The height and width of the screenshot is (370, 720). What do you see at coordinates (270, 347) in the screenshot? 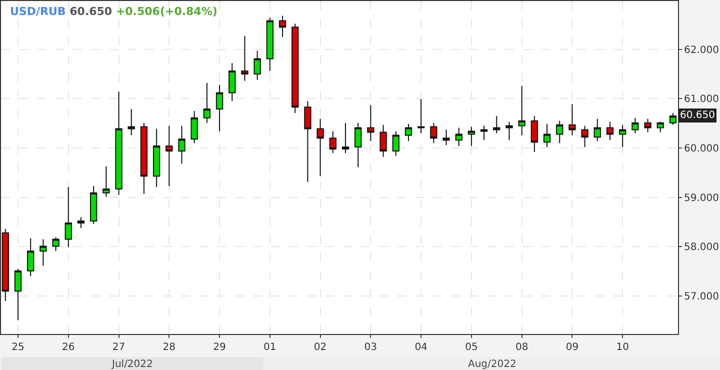
I see `x-tick-label: 01` at bounding box center [270, 347].